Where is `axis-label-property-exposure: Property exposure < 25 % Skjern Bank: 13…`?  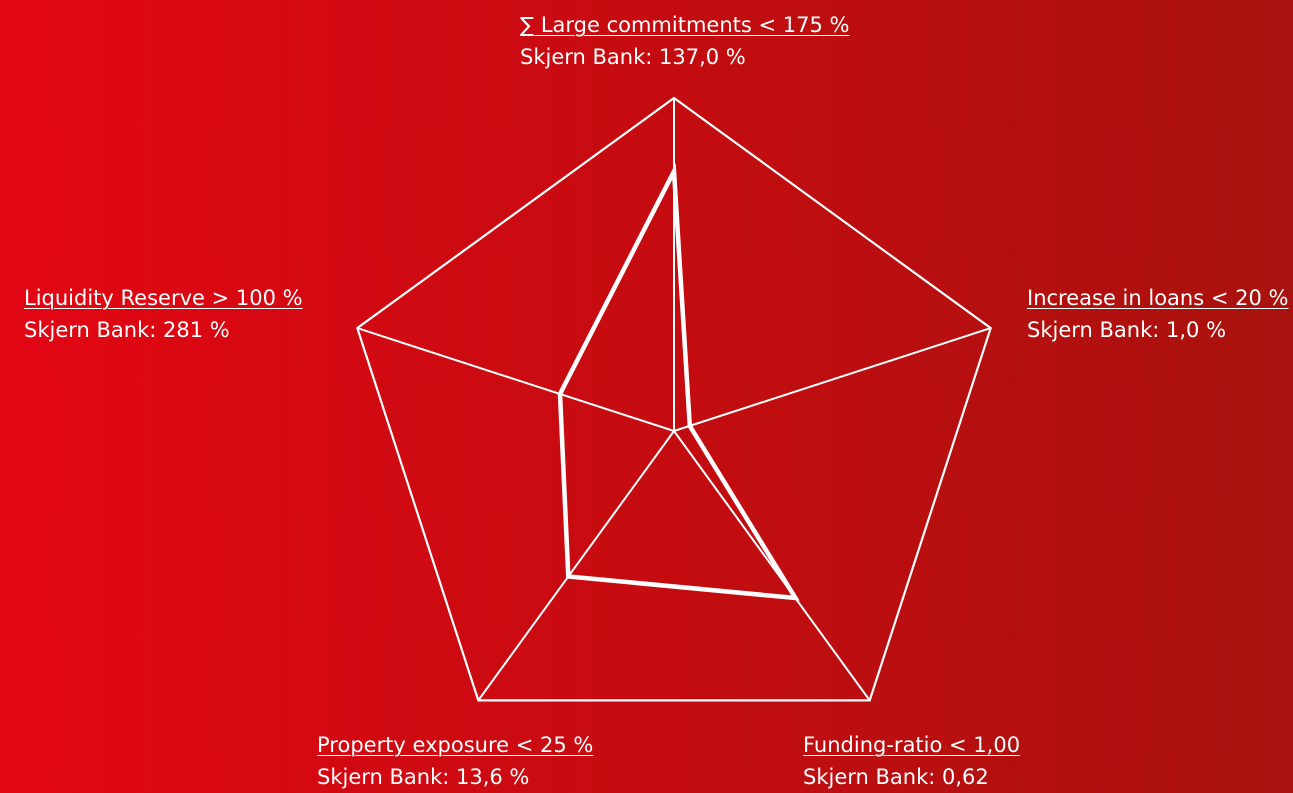
axis-label-property-exposure: Property exposure < 25 % Skjern Bank: 13… is located at coordinates (455, 761).